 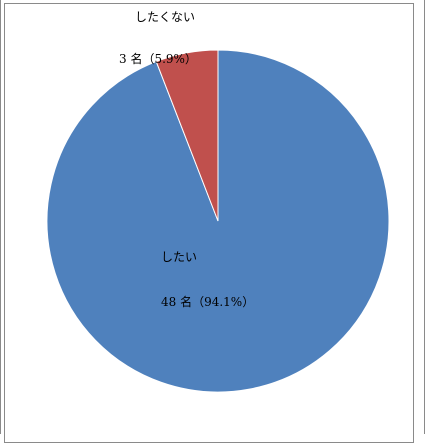 What do you see at coordinates (158, 59) in the screenshot?
I see `slice-label-shitakunai-value: 3 名（5.9%）` at bounding box center [158, 59].